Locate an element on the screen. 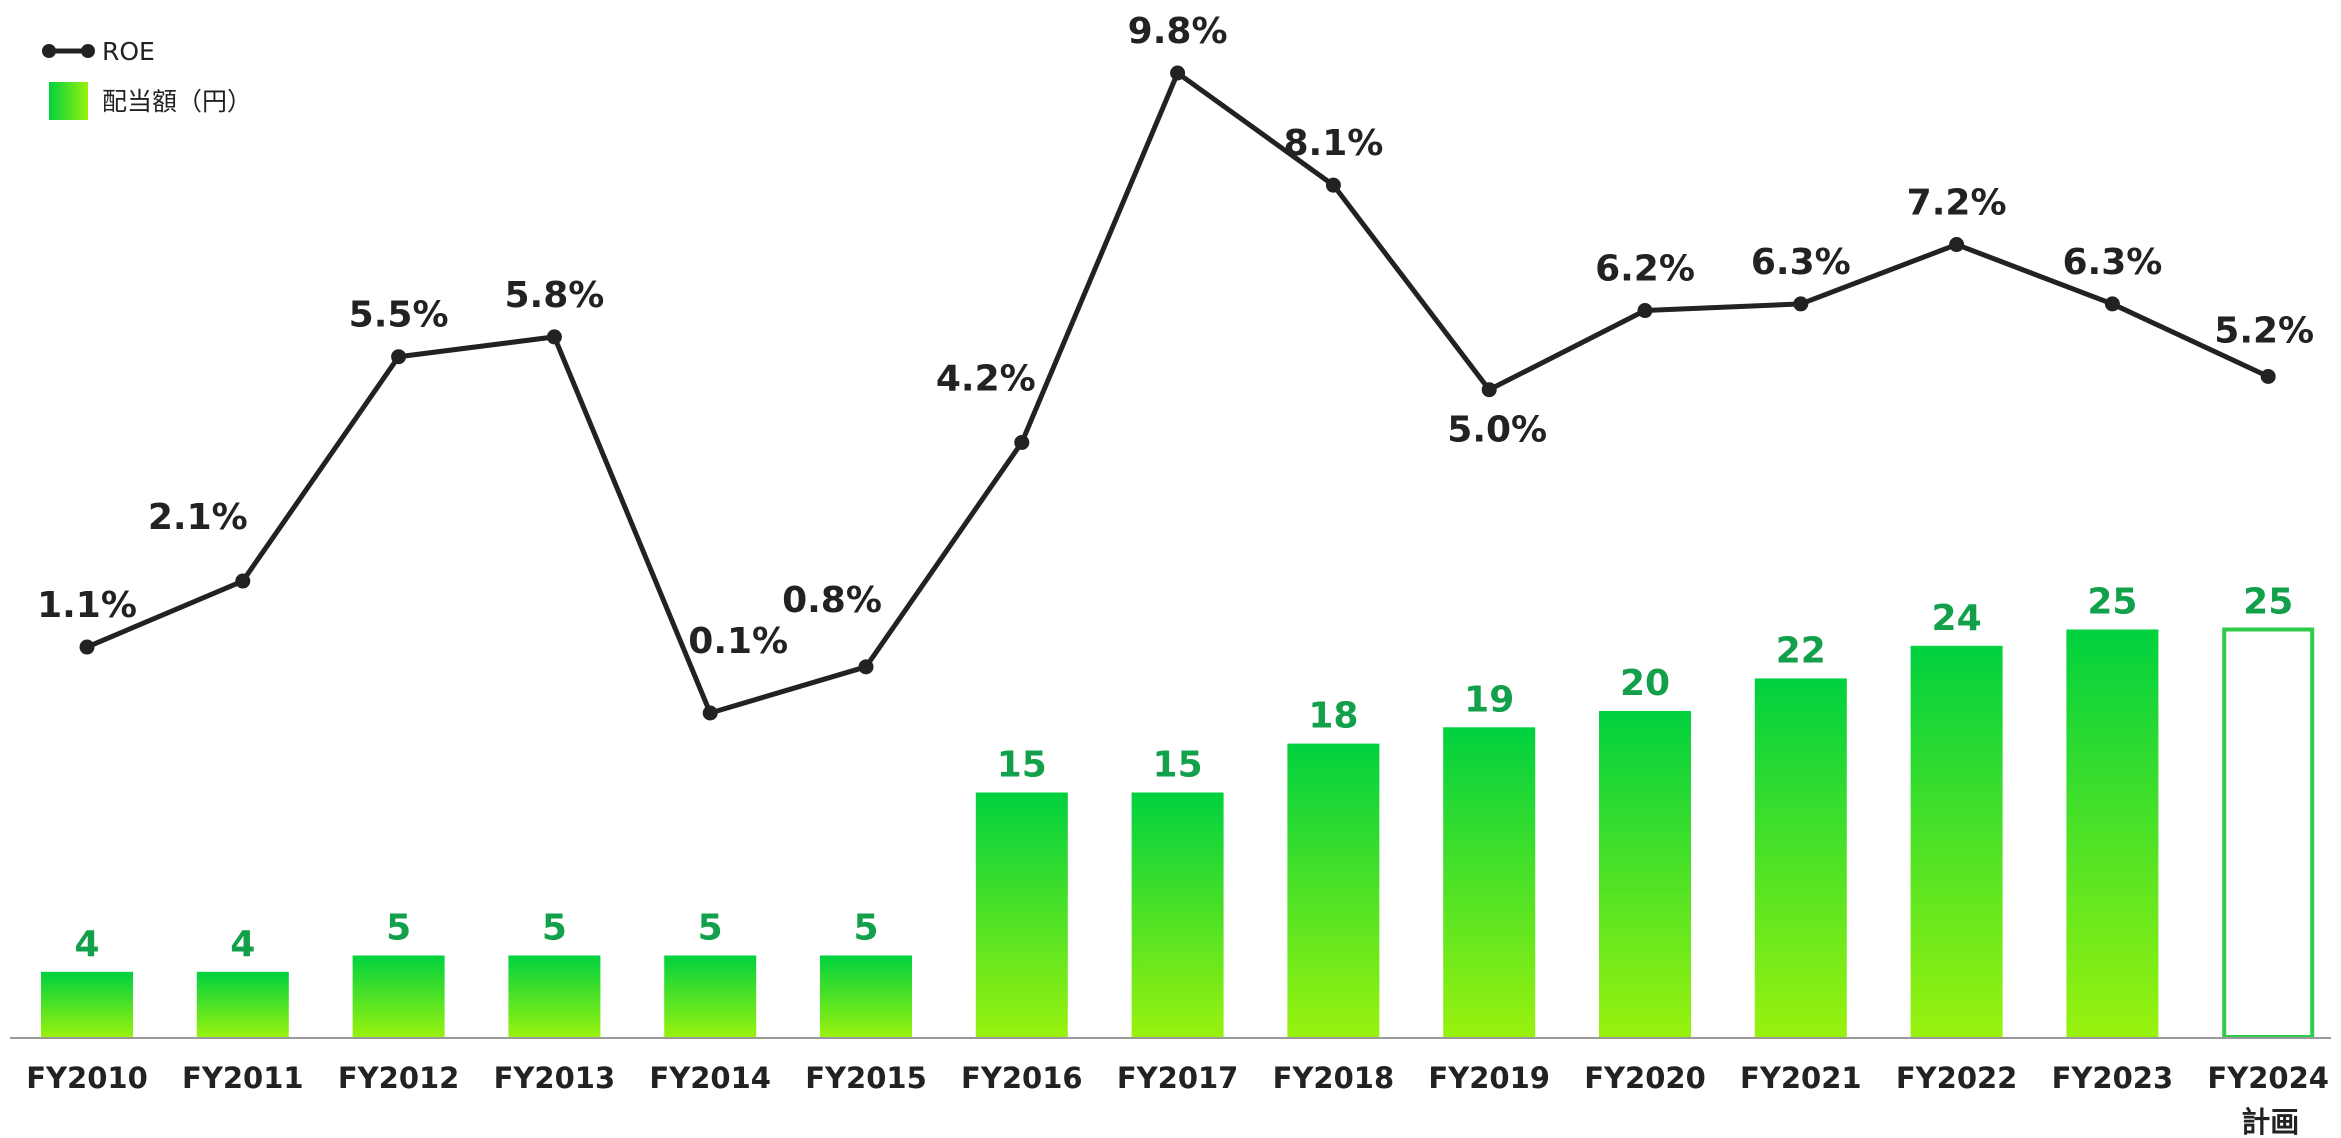 This screenshot has height=1138, width=2341. bar-fy2021 is located at coordinates (1800, 857).